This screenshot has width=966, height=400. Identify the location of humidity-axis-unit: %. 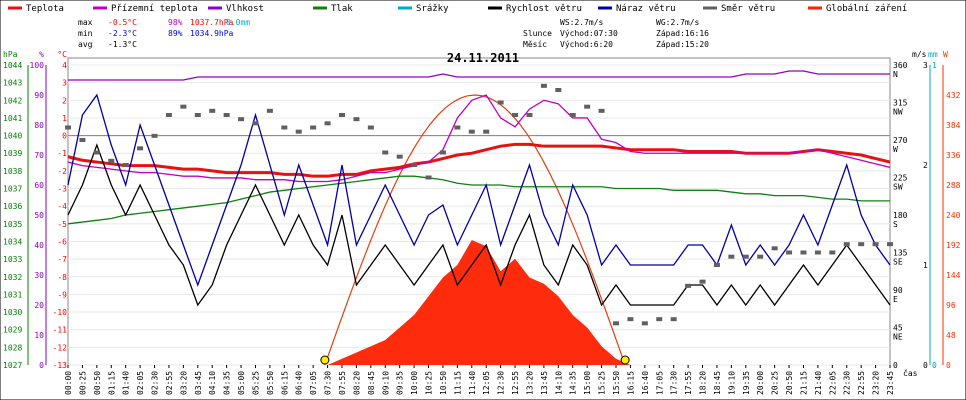
(41, 54).